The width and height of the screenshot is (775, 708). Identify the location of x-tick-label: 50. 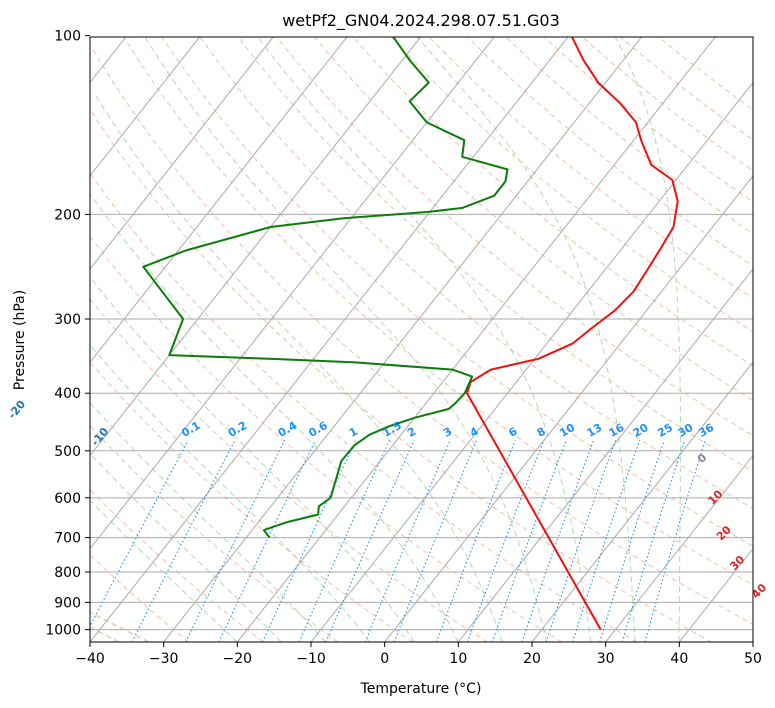
(753, 659).